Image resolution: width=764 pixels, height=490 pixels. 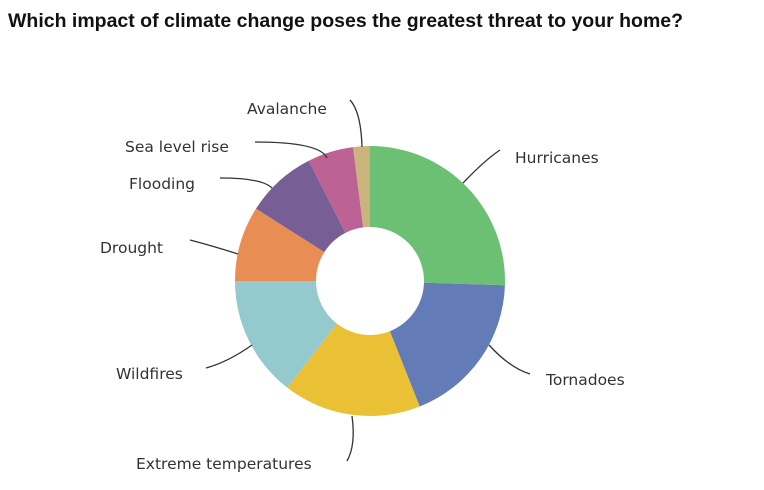 What do you see at coordinates (162, 184) in the screenshot?
I see `slice-label-flooding: Flooding` at bounding box center [162, 184].